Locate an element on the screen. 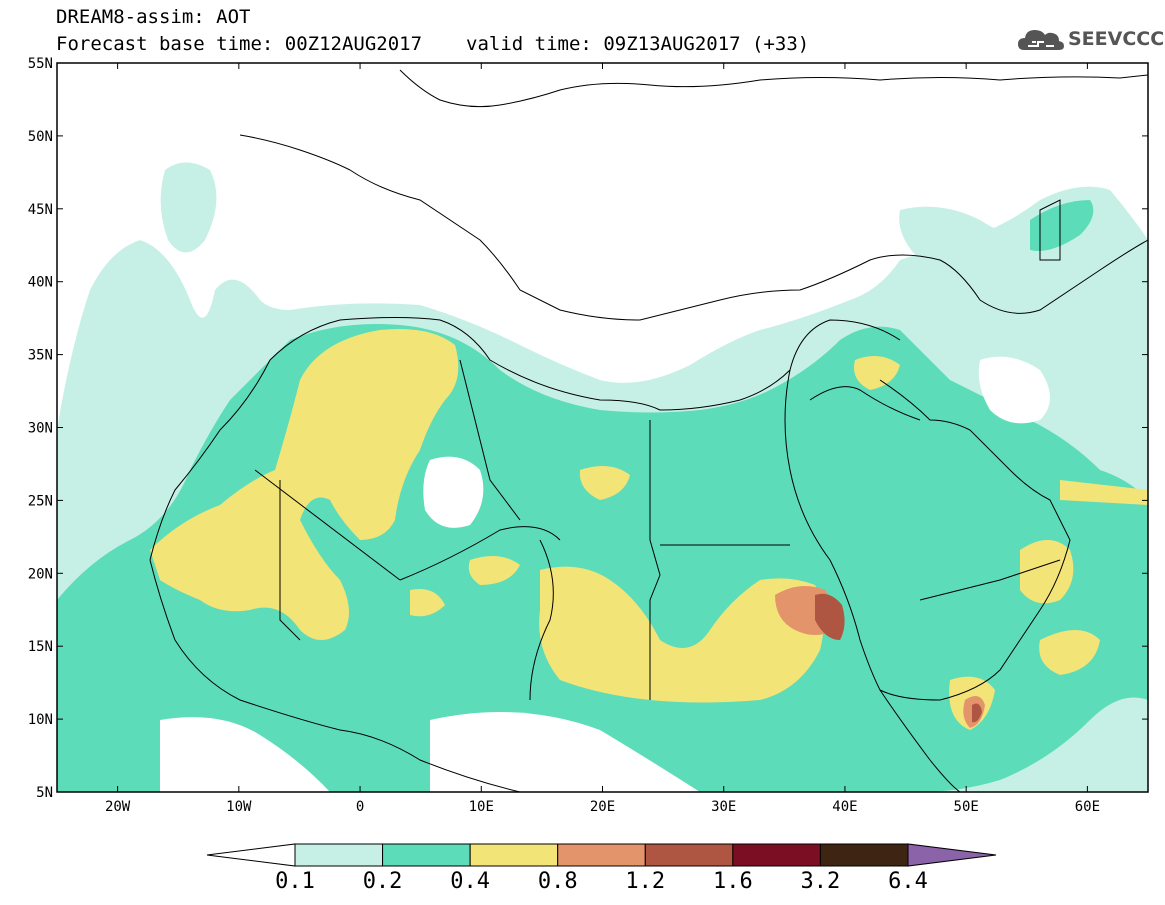 Image resolution: width=1165 pixels, height=905 pixels. lat-tick-label: 10N is located at coordinates (40, 720).